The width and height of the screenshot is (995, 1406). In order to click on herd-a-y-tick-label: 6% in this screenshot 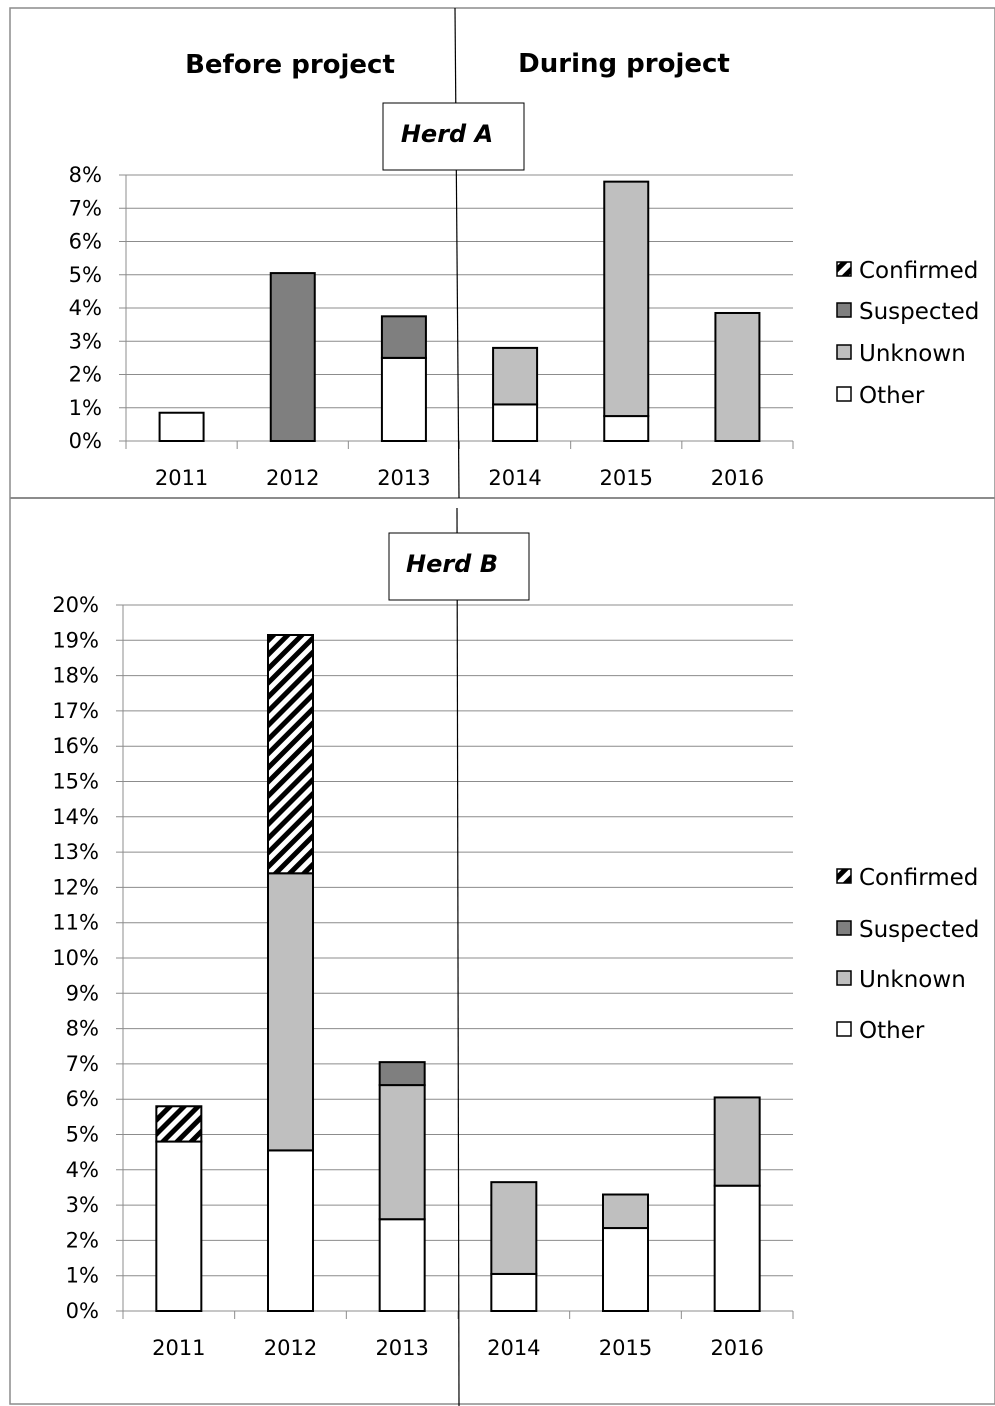, I will do `click(85, 242)`.